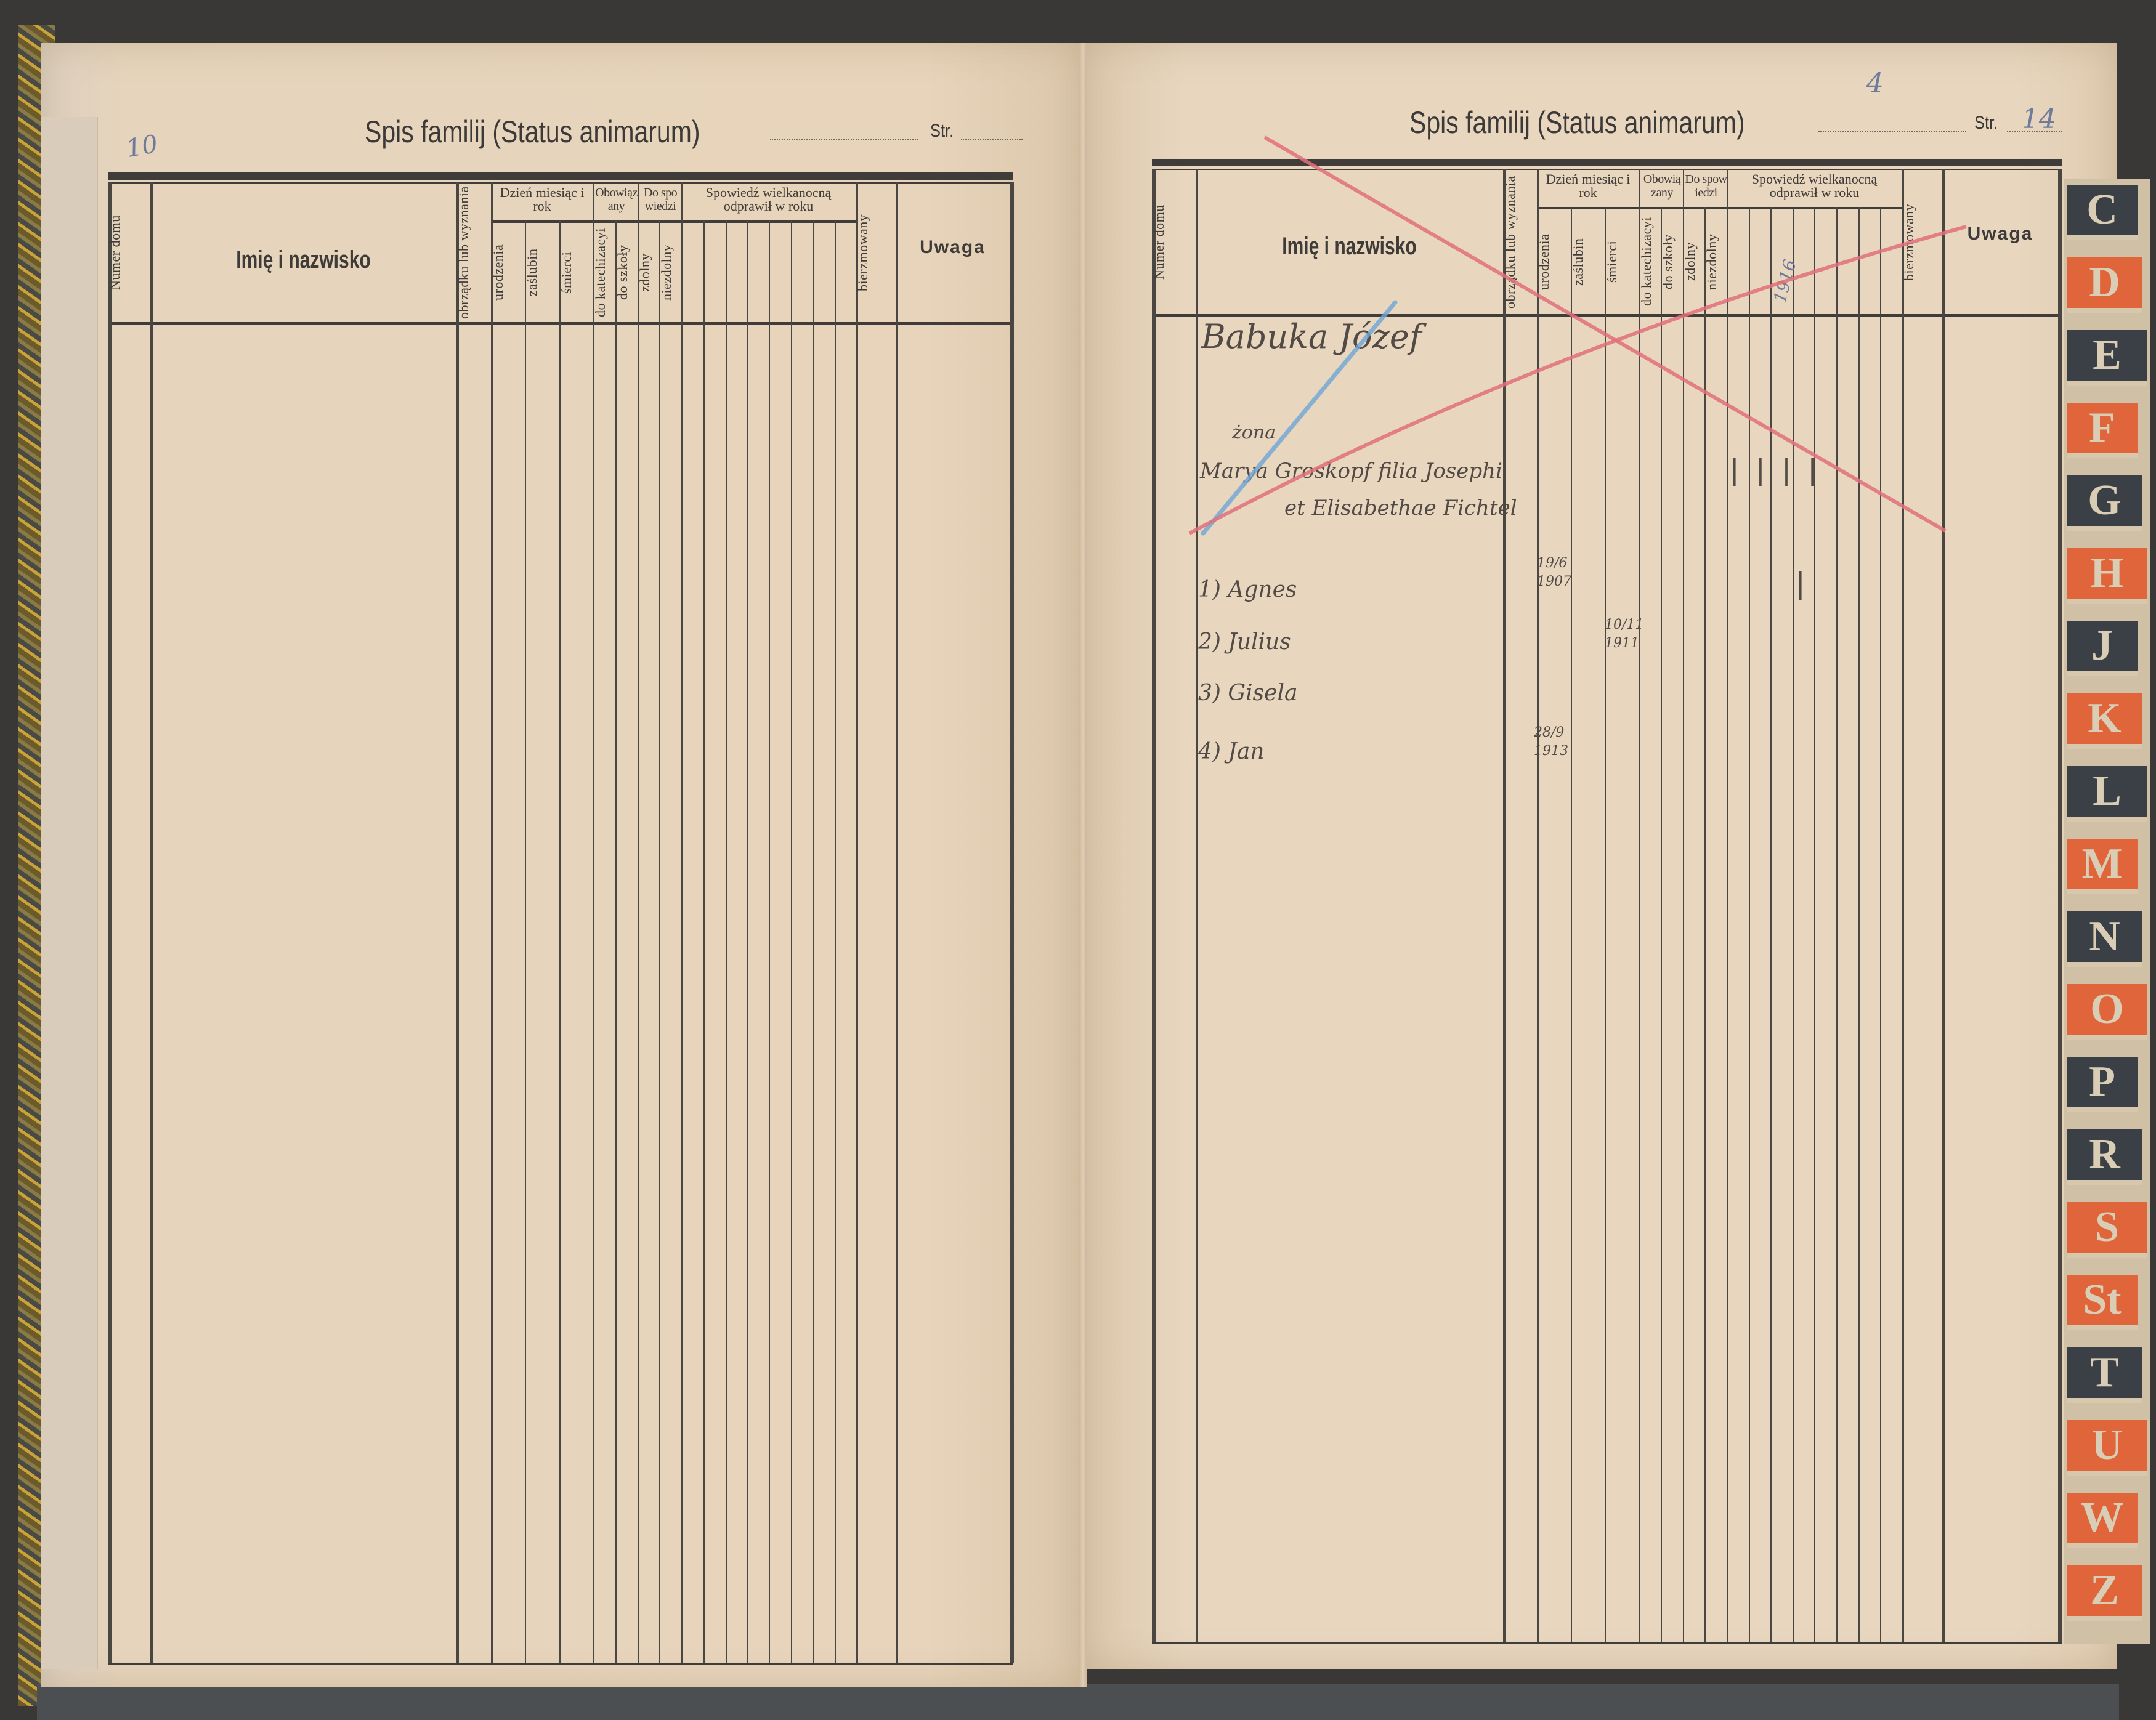 This screenshot has width=2156, height=1720. What do you see at coordinates (1800, 584) in the screenshot?
I see `entry-tally-child: |` at bounding box center [1800, 584].